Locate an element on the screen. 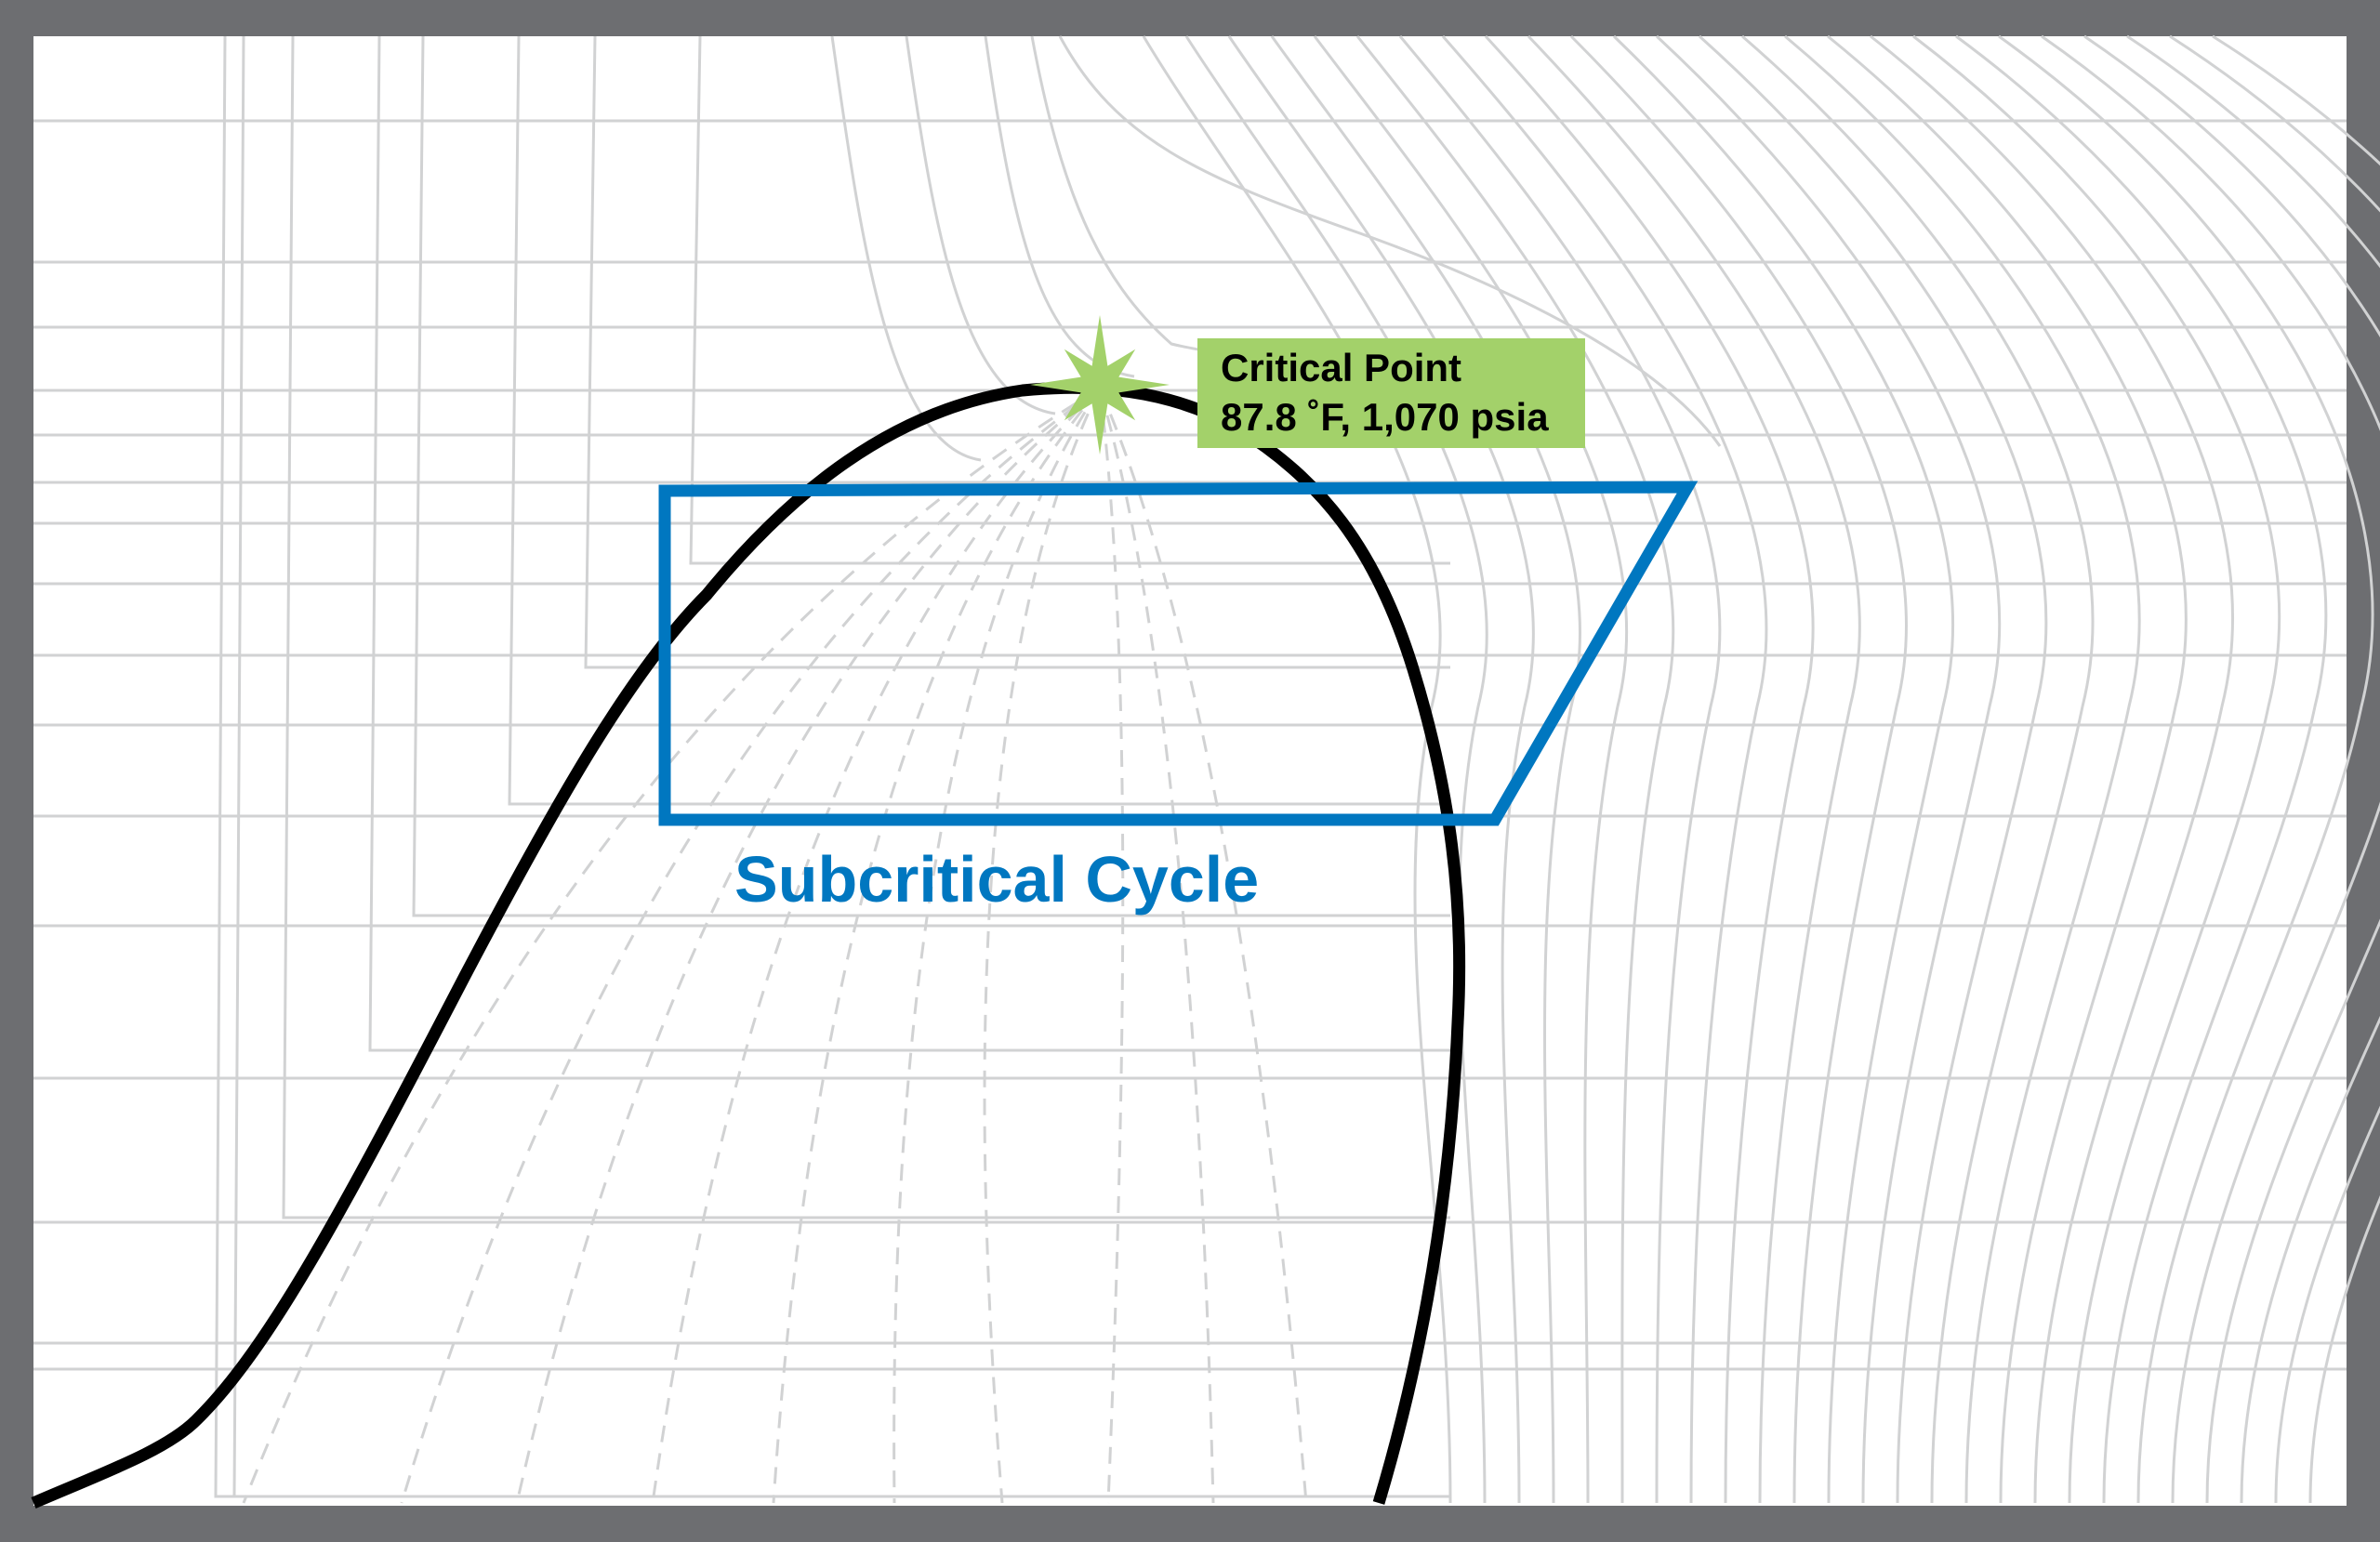 The width and height of the screenshot is (2380, 1542). subcritical-cycle-outline is located at coordinates (1178, 653).